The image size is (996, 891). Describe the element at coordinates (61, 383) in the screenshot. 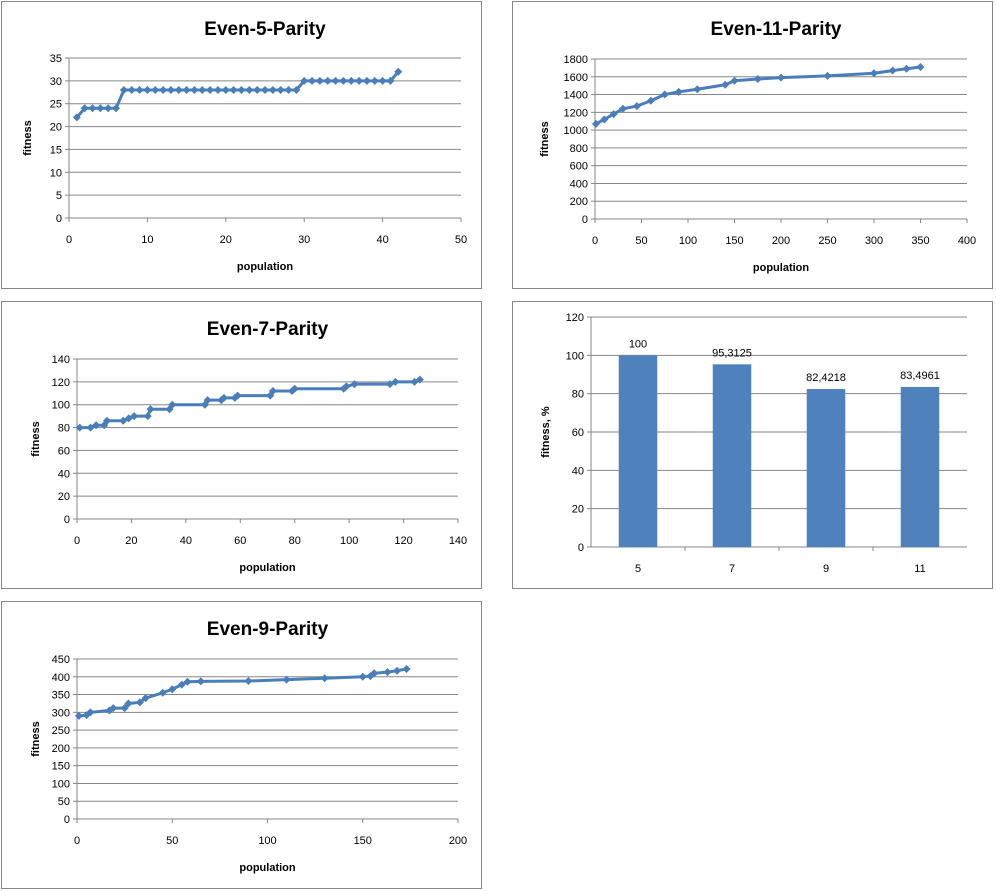

I see `y-tick-label: 120` at that location.